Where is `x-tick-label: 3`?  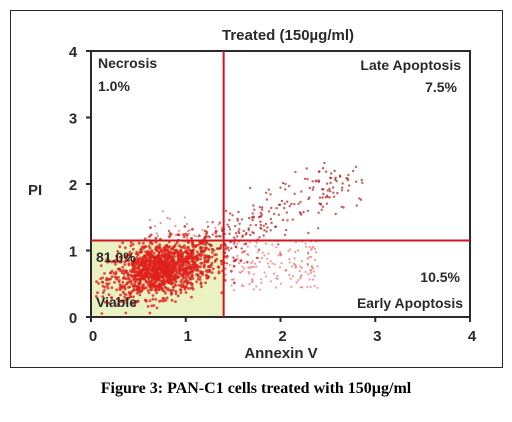 x-tick-label: 3 is located at coordinates (377, 336).